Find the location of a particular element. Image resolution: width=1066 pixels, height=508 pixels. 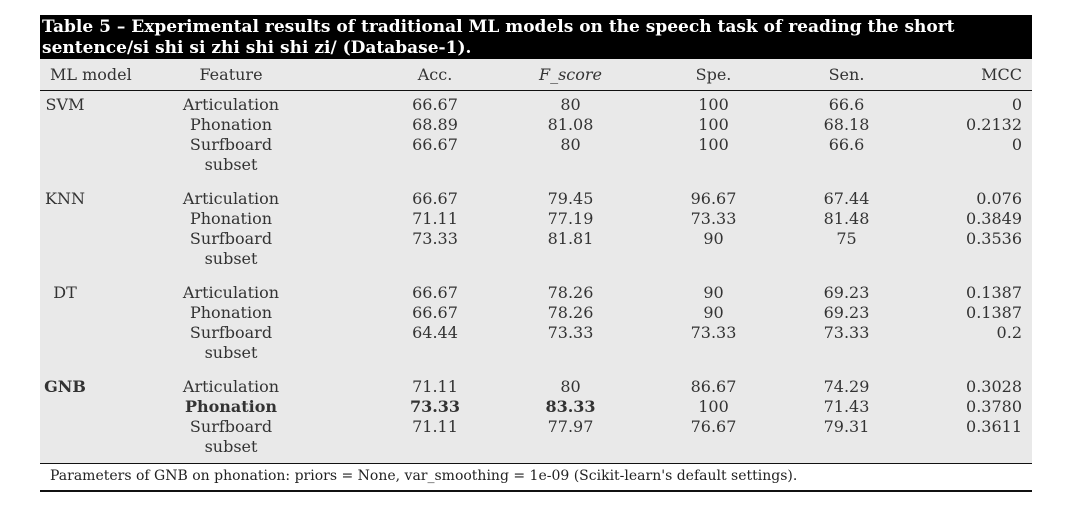

cell-acc: 64.44 is located at coordinates (435, 332).